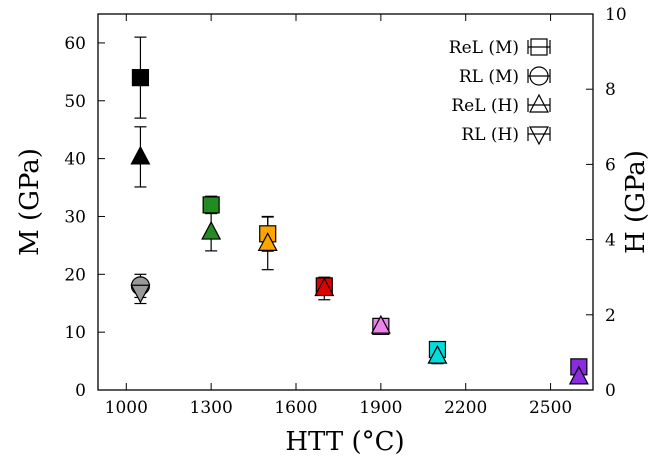 This screenshot has width=655, height=462. Describe the element at coordinates (610, 165) in the screenshot. I see `y-right-tick-label: 6` at that location.